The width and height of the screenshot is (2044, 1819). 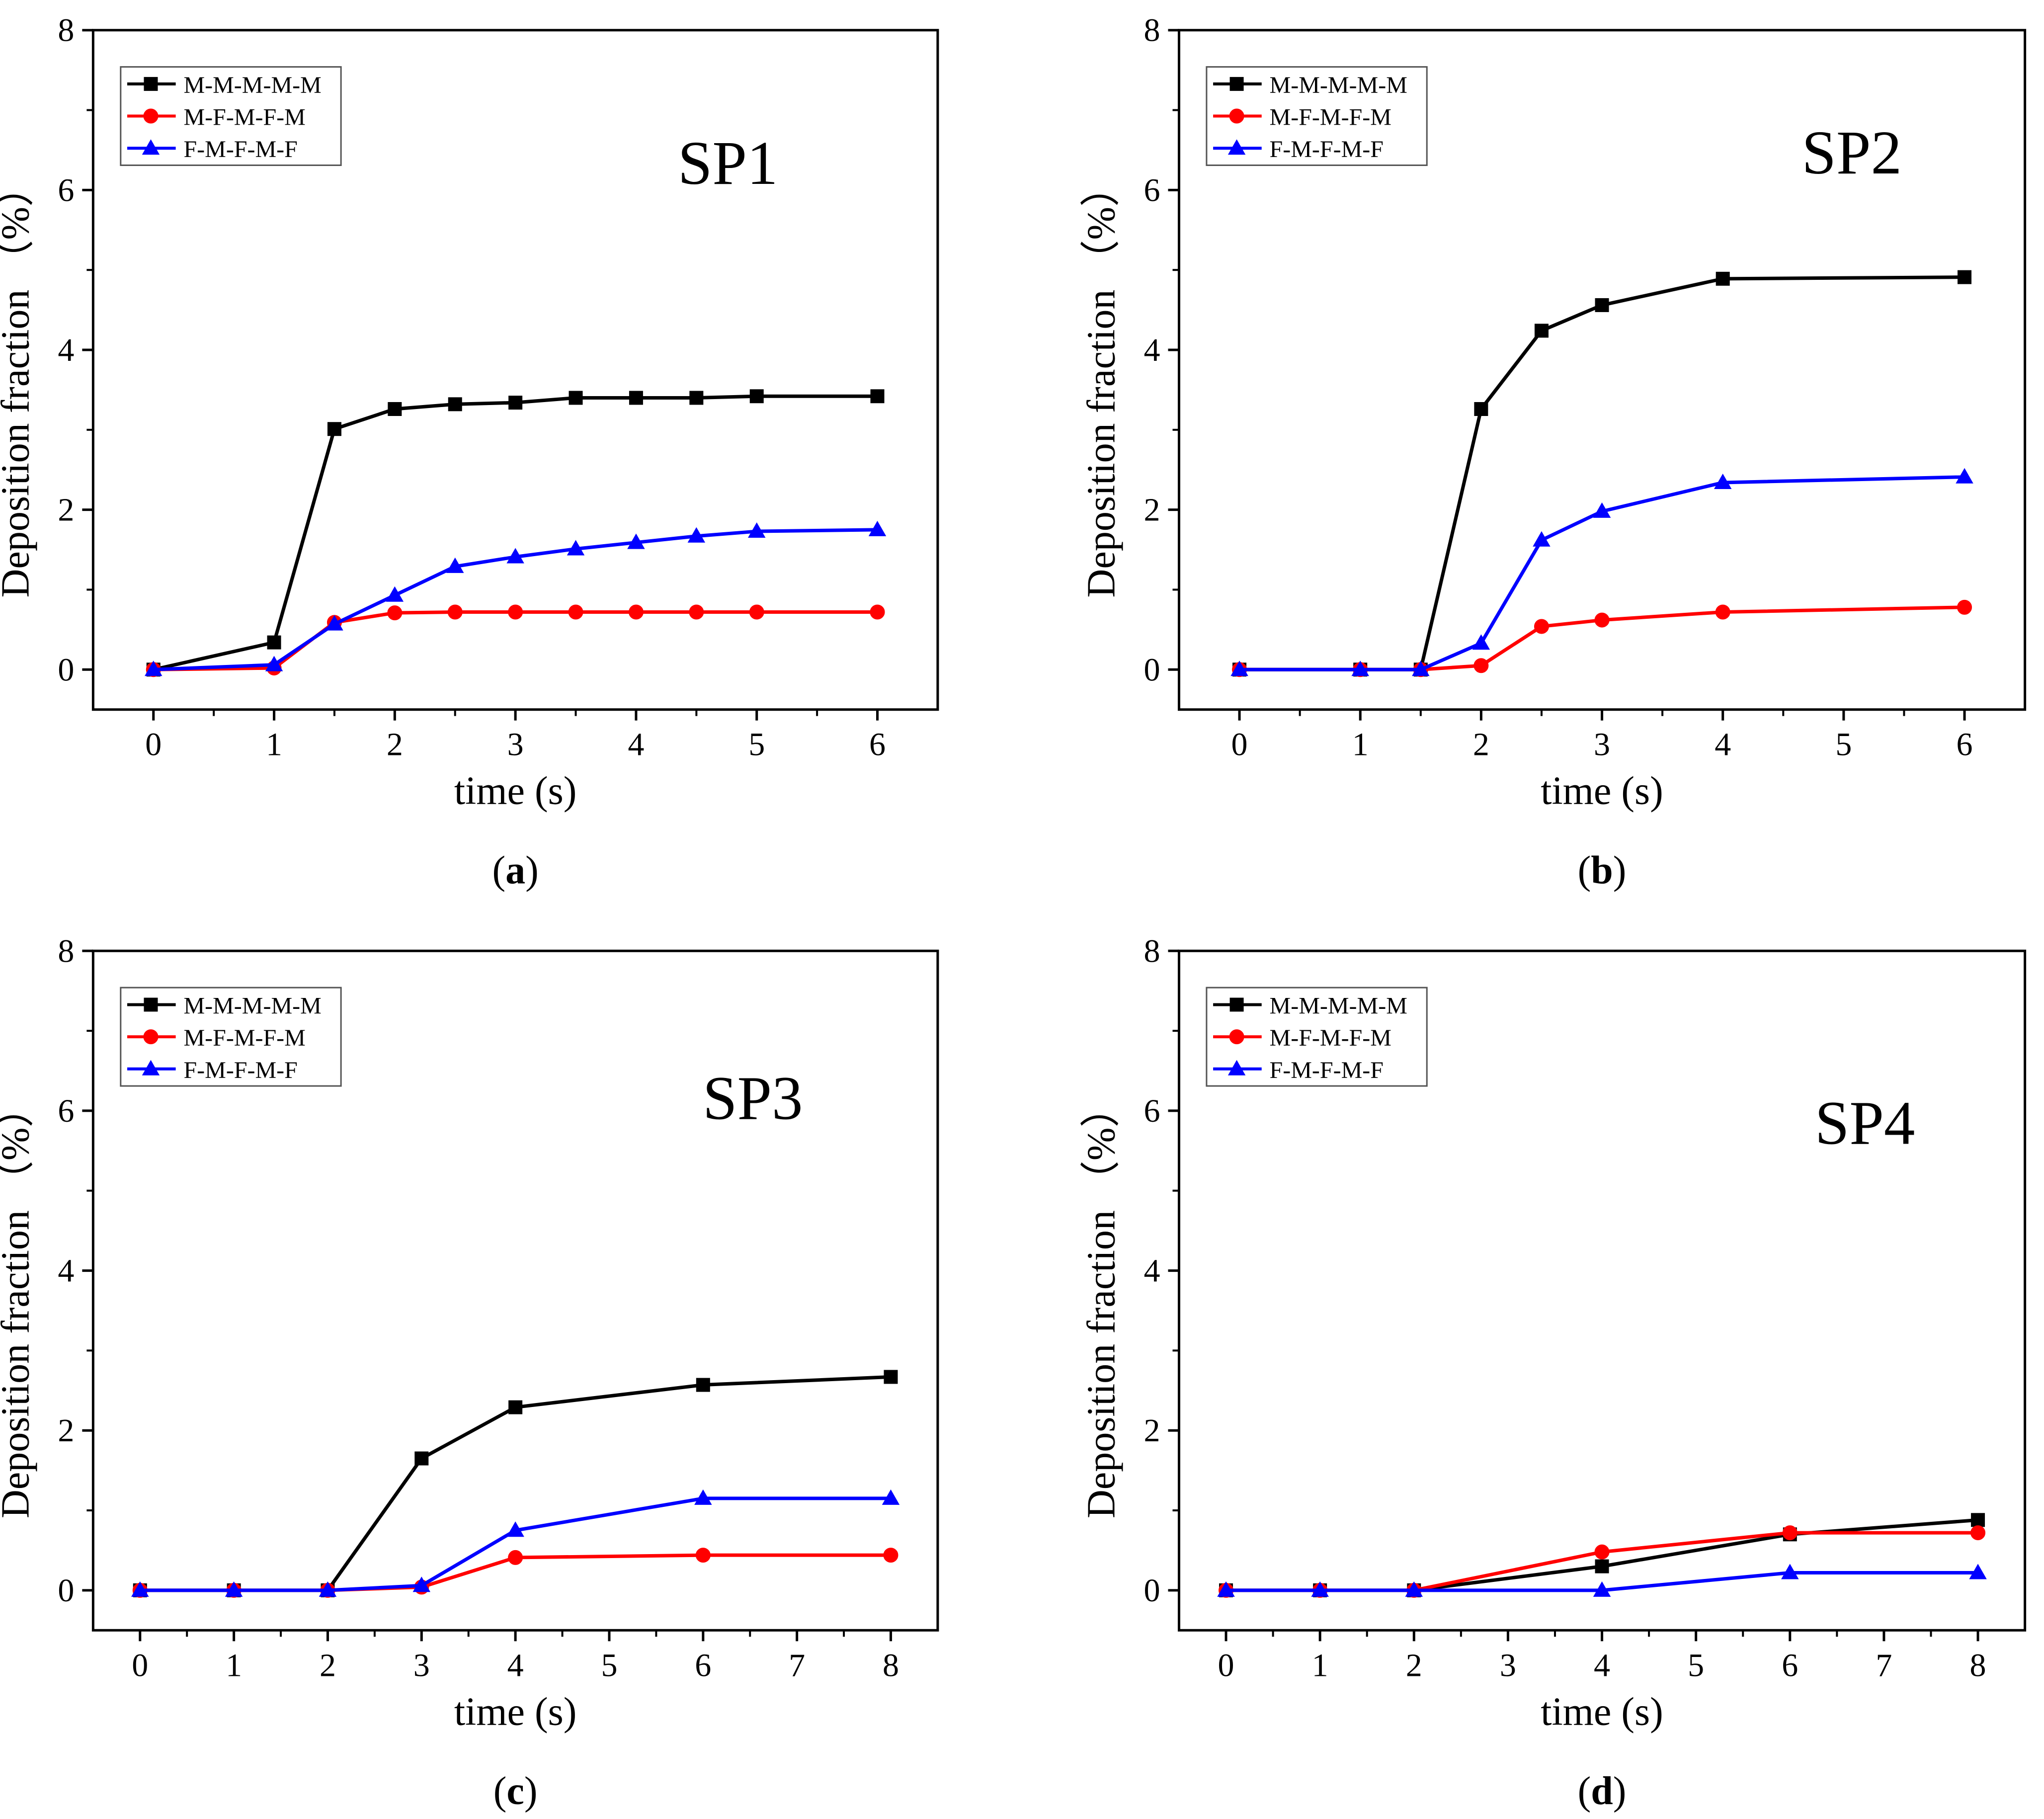 I want to click on panel-annotation: SP1, so click(x=728, y=163).